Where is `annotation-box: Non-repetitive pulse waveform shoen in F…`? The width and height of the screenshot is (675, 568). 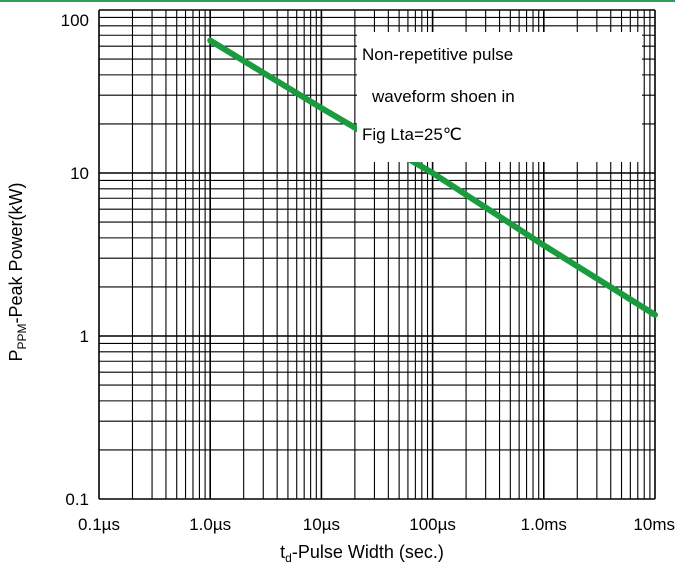
annotation-box: Non-repetitive pulse waveform shoen in F… is located at coordinates (499, 97).